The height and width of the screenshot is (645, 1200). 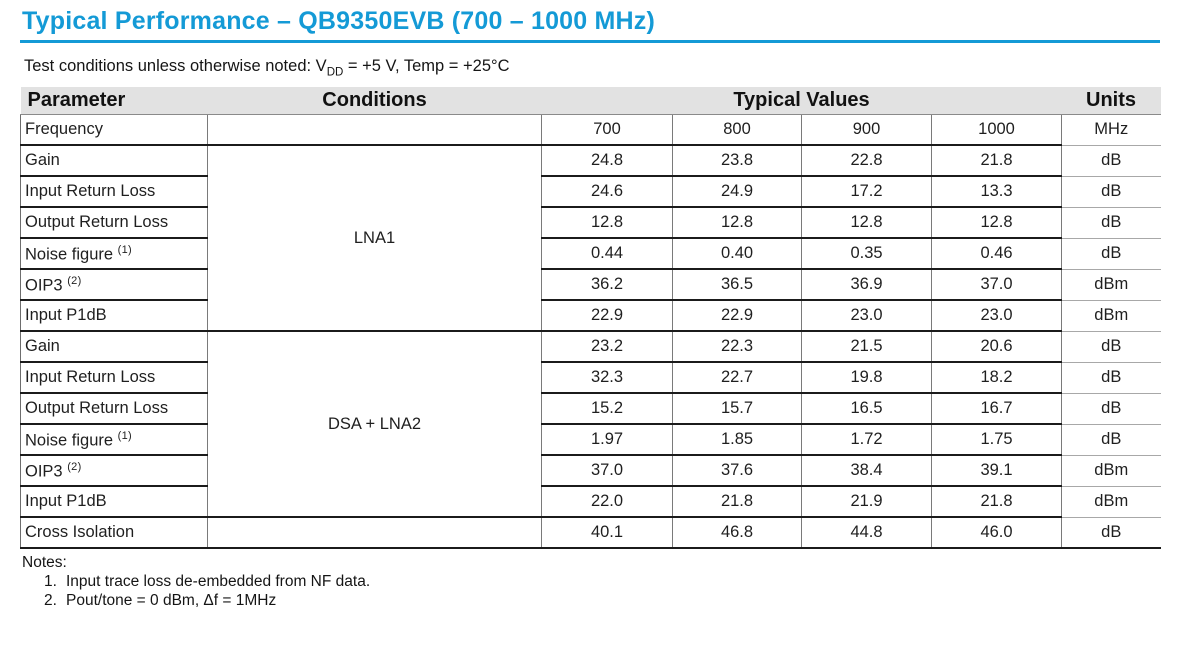 I want to click on value-cell: 16.5, so click(x=866, y=409).